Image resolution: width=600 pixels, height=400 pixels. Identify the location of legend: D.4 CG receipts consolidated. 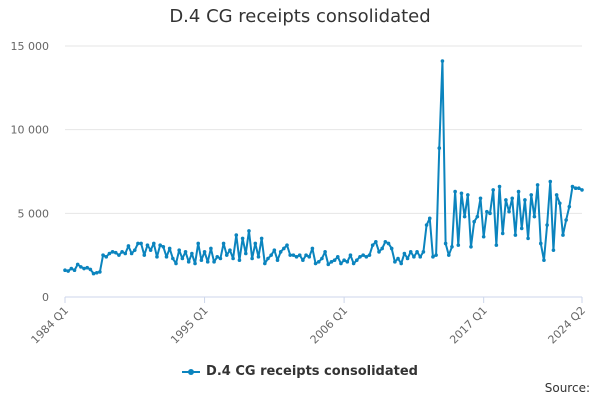
(300, 371).